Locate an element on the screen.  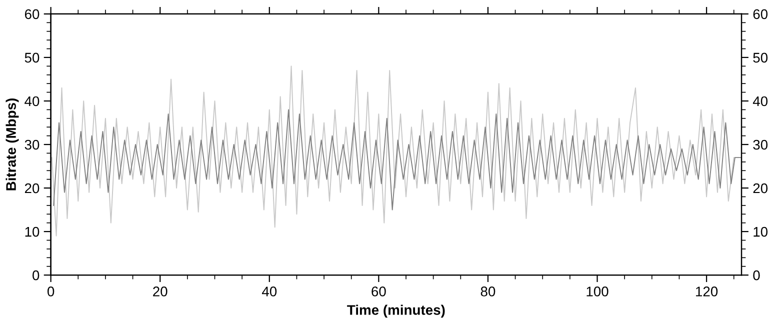
x-tick-label: 80 is located at coordinates (488, 291).